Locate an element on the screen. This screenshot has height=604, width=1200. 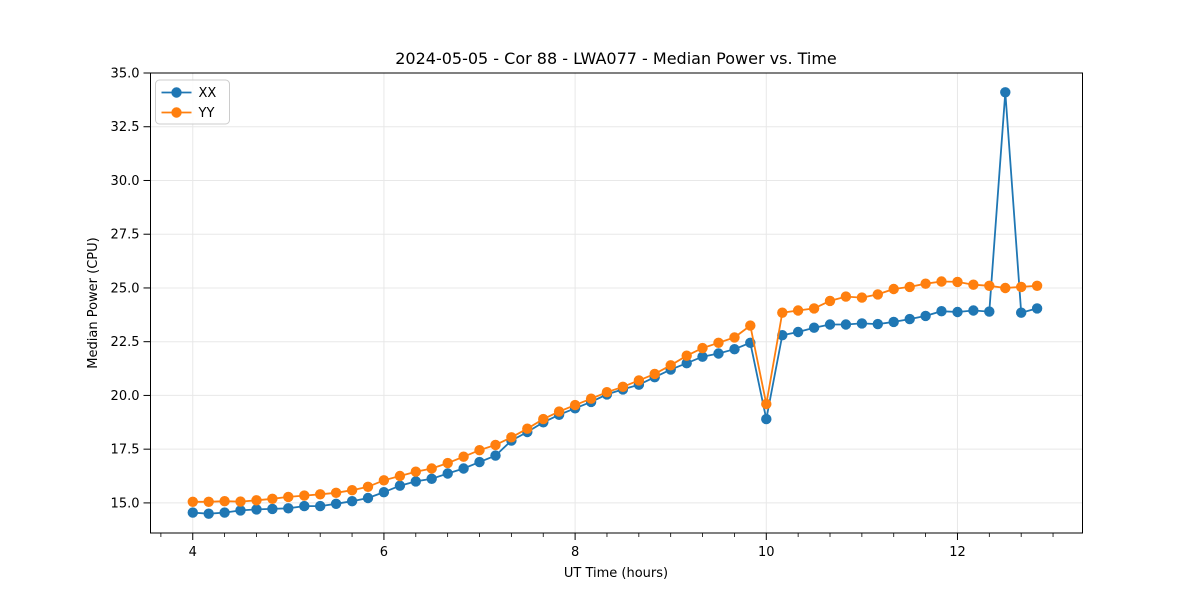
legend: XX YY is located at coordinates (192, 102).